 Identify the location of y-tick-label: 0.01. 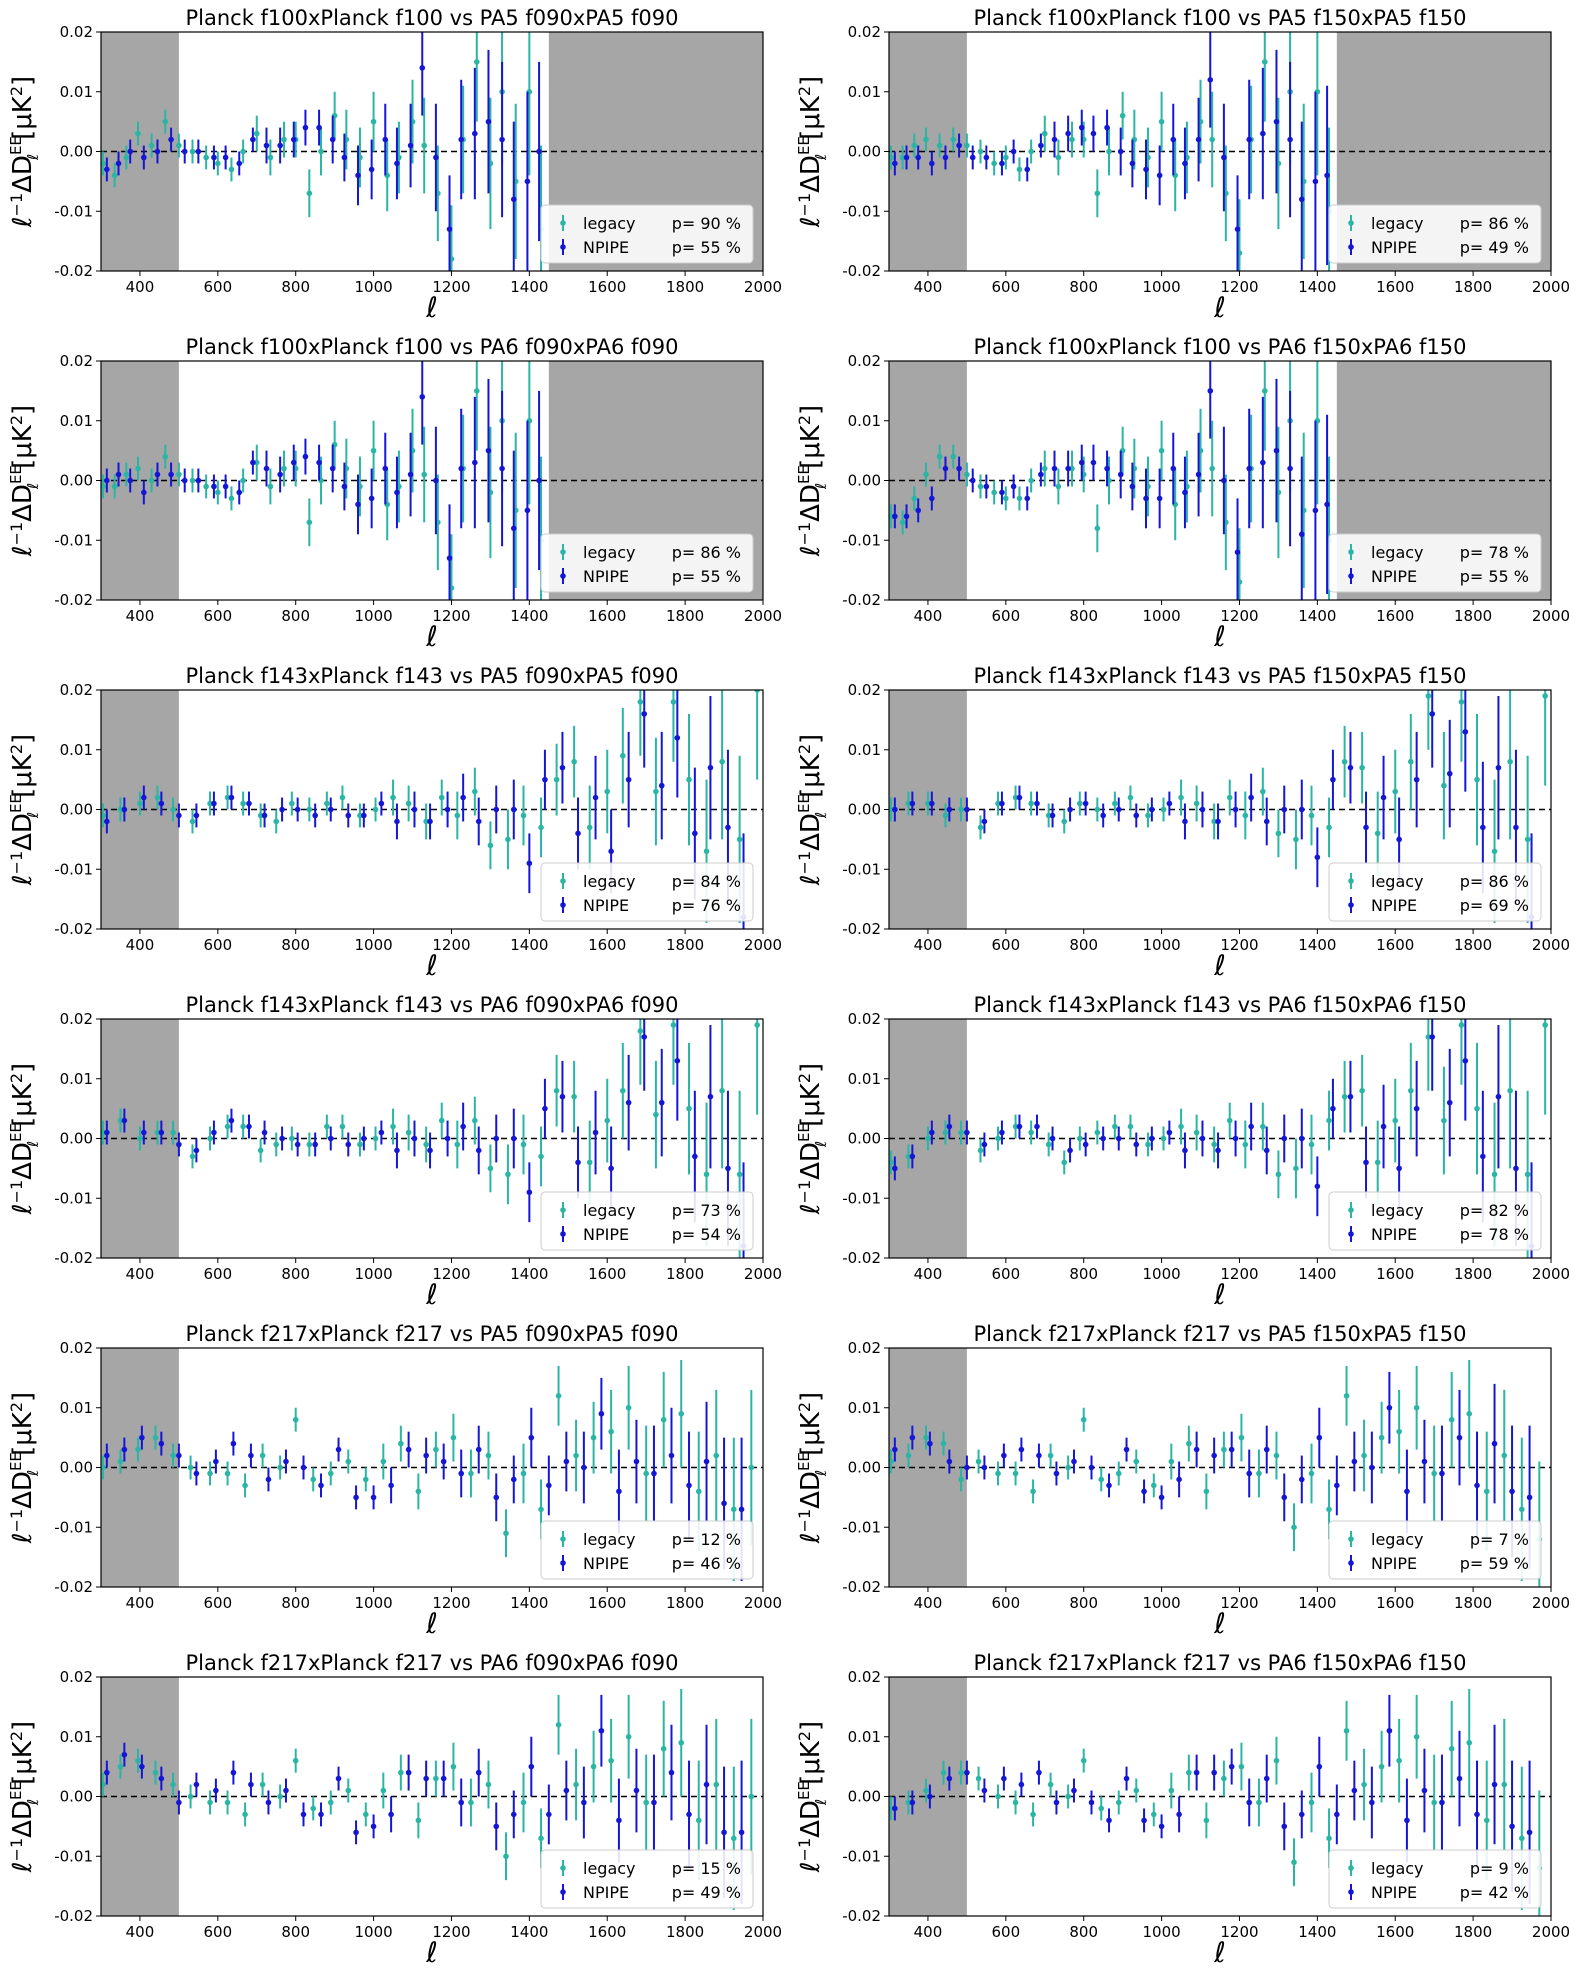
(76, 750).